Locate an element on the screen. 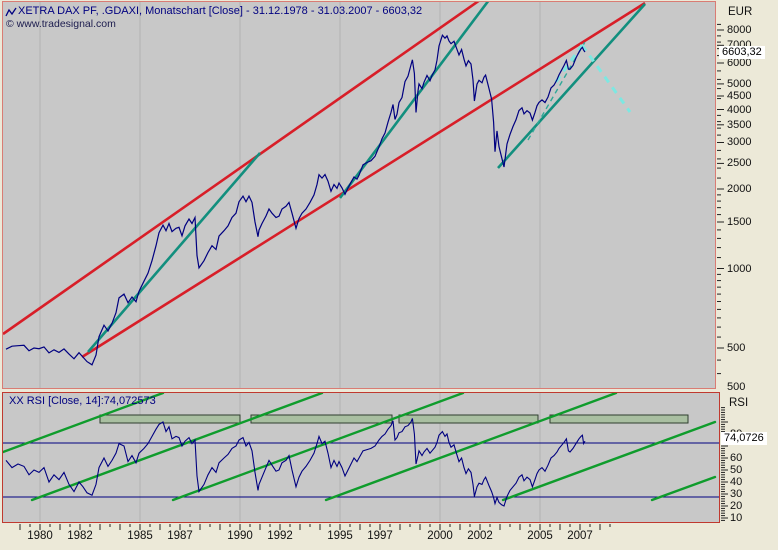  year-label-1990: 1990 is located at coordinates (240, 536).